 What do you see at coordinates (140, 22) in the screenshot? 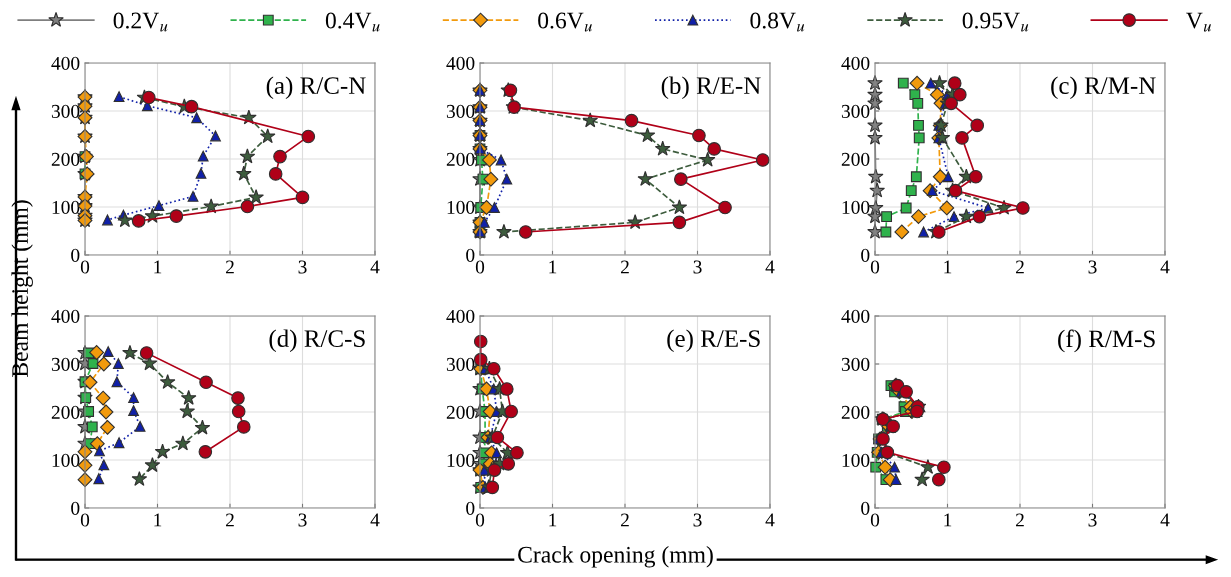
I see `legend-label: 0.2V$_{u}$` at bounding box center [140, 22].